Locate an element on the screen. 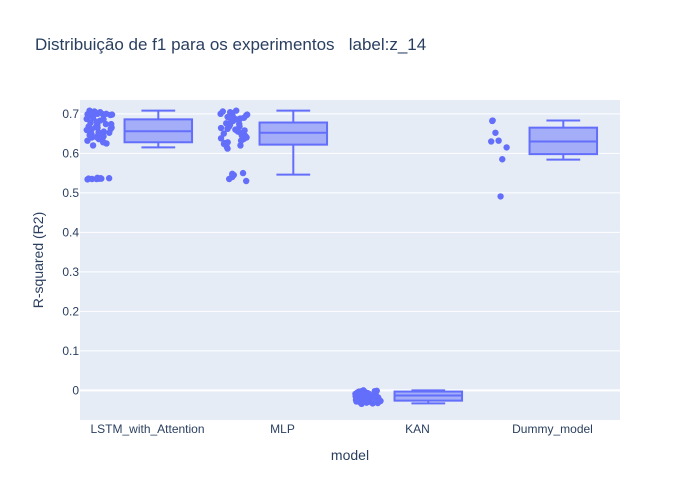 The image size is (700, 500). y-axis-title: R-squared (R2) is located at coordinates (38, 260).